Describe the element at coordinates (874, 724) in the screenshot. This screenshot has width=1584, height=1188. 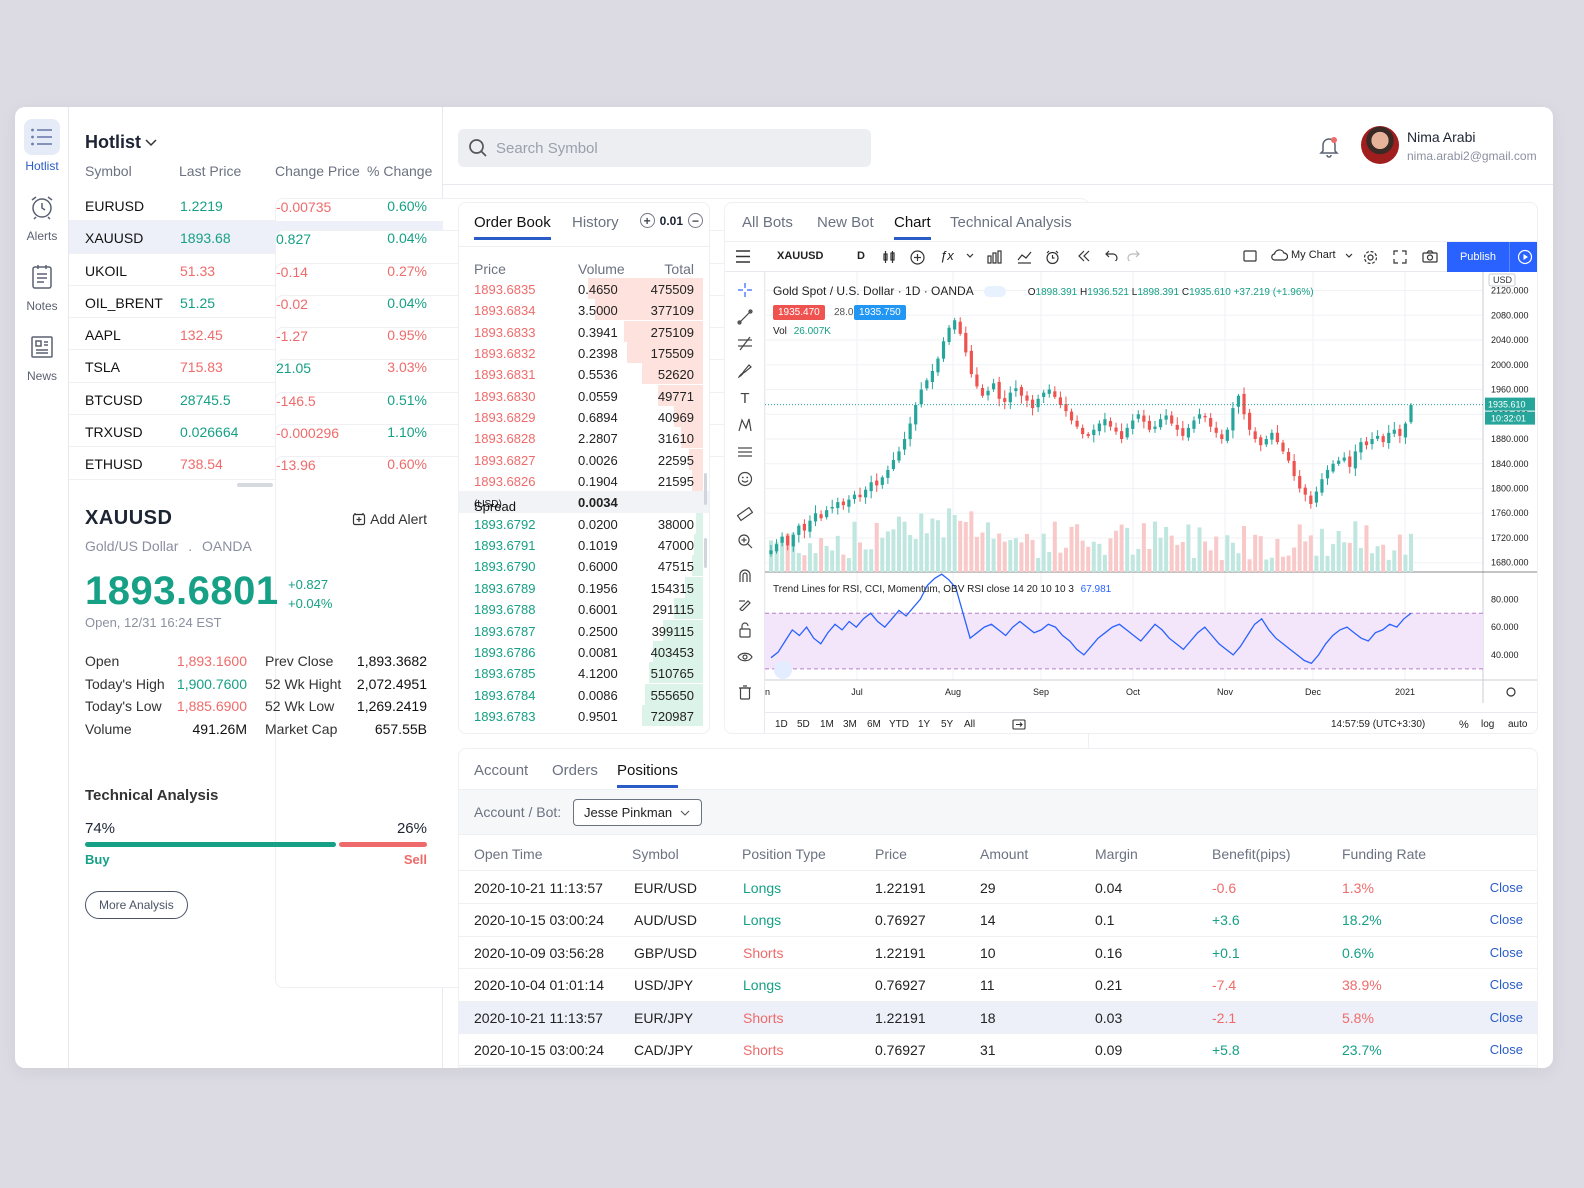
I see `range-button: 6M` at that location.